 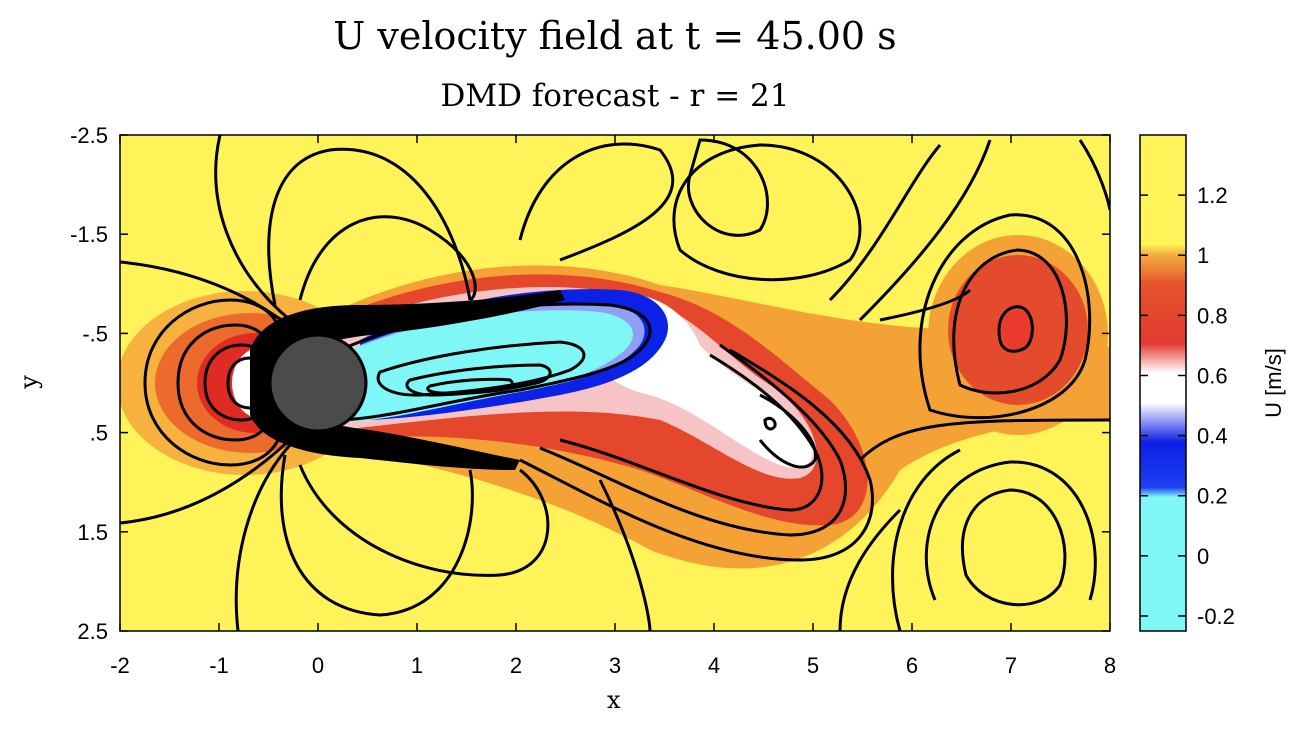 I want to click on colorbar-ticks: 1.2 1 0.8 0.6 0.4 0.2 0 -0.2, so click(x=1187, y=406).